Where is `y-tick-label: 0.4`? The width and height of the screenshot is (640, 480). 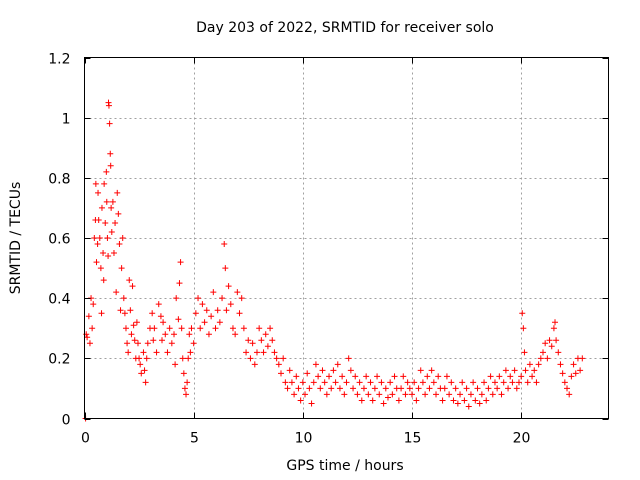 y-tick-label: 0.4 is located at coordinates (59, 300).